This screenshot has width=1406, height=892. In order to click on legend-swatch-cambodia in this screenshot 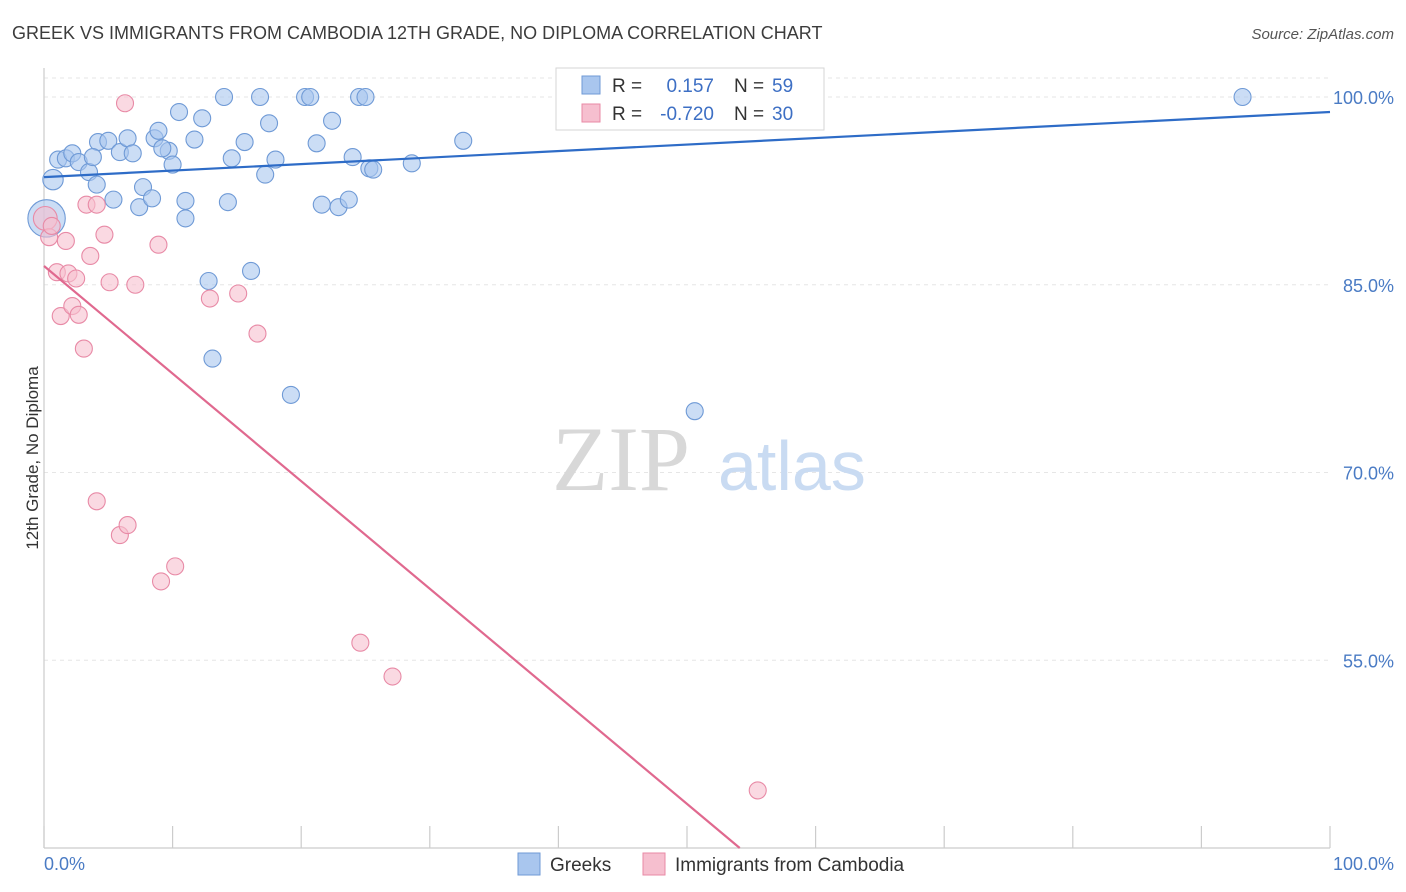, I will do `click(591, 113)`.